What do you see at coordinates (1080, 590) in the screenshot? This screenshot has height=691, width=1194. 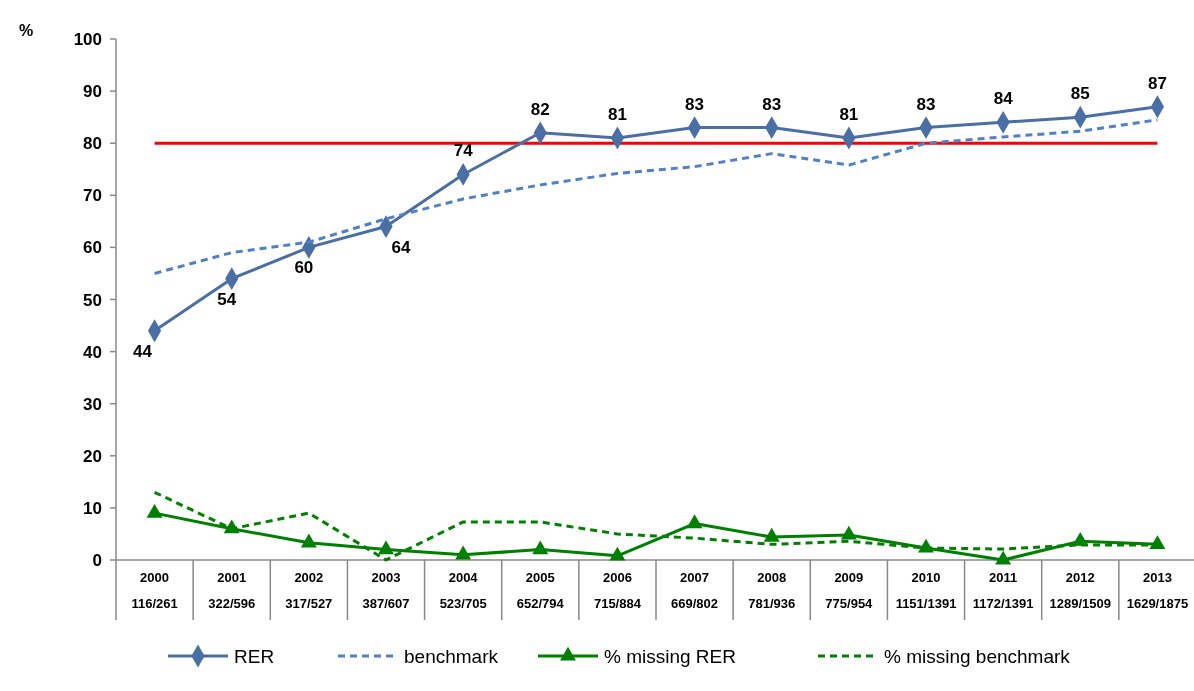 I see `x-tick-label: 2012 1289/1509` at bounding box center [1080, 590].